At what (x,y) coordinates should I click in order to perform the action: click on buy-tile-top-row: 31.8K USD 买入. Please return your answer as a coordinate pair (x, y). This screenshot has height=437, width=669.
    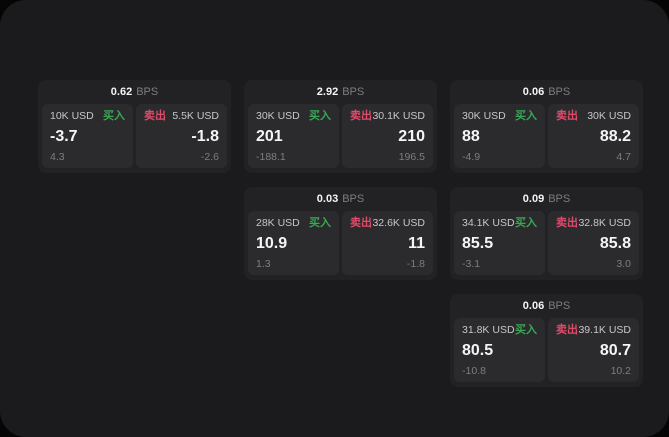
    Looking at the image, I should click on (499, 330).